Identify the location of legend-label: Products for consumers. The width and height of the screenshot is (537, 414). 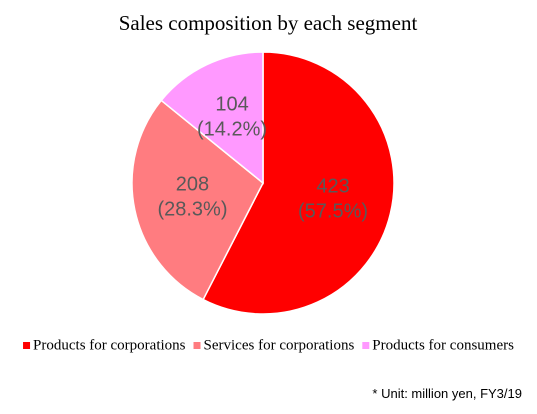
(443, 345).